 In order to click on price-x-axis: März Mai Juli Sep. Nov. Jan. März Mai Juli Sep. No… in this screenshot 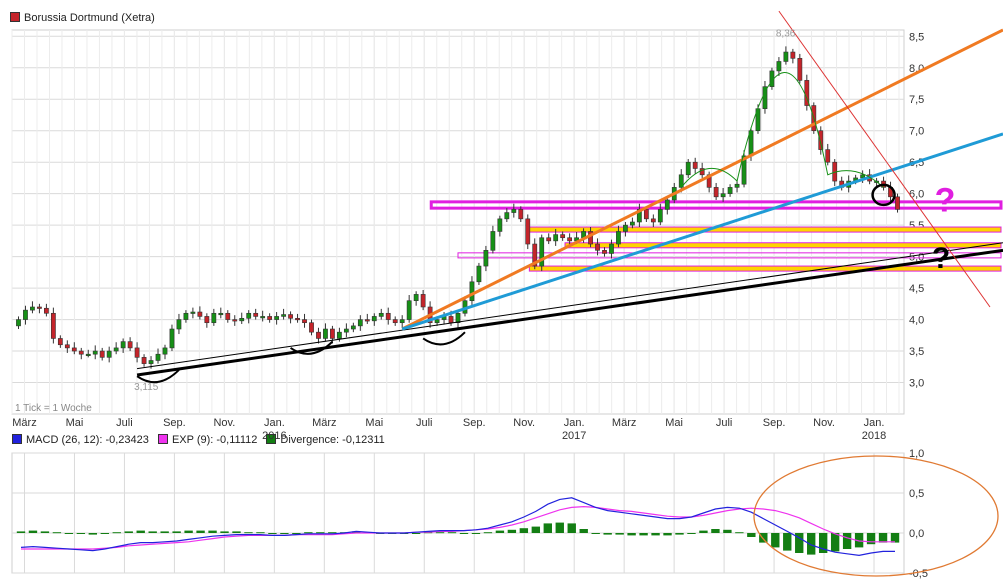, I will do `click(449, 429)`.